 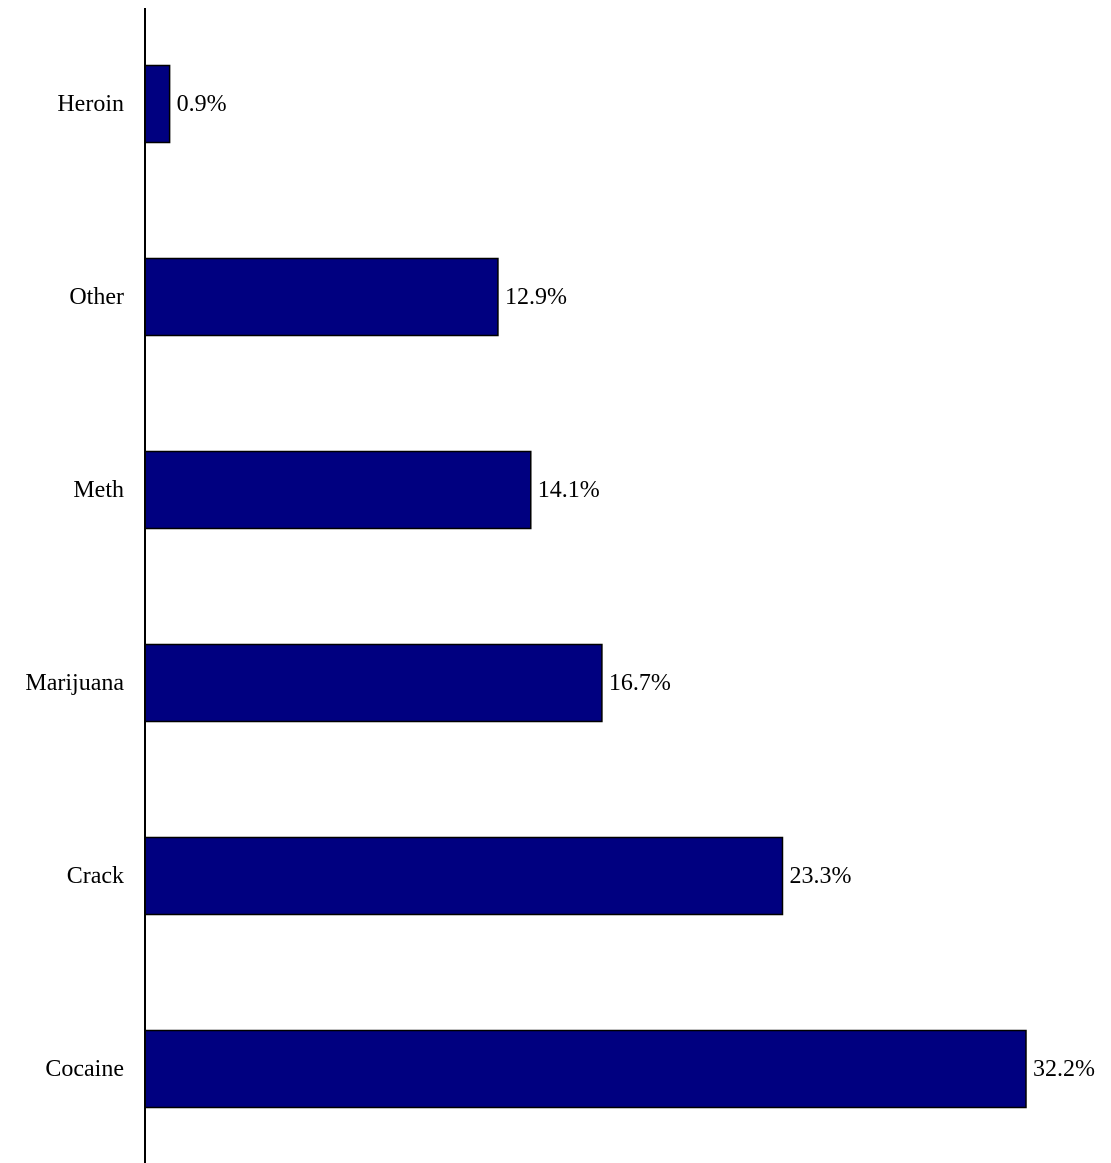 What do you see at coordinates (321, 297) in the screenshot?
I see `bar-other` at bounding box center [321, 297].